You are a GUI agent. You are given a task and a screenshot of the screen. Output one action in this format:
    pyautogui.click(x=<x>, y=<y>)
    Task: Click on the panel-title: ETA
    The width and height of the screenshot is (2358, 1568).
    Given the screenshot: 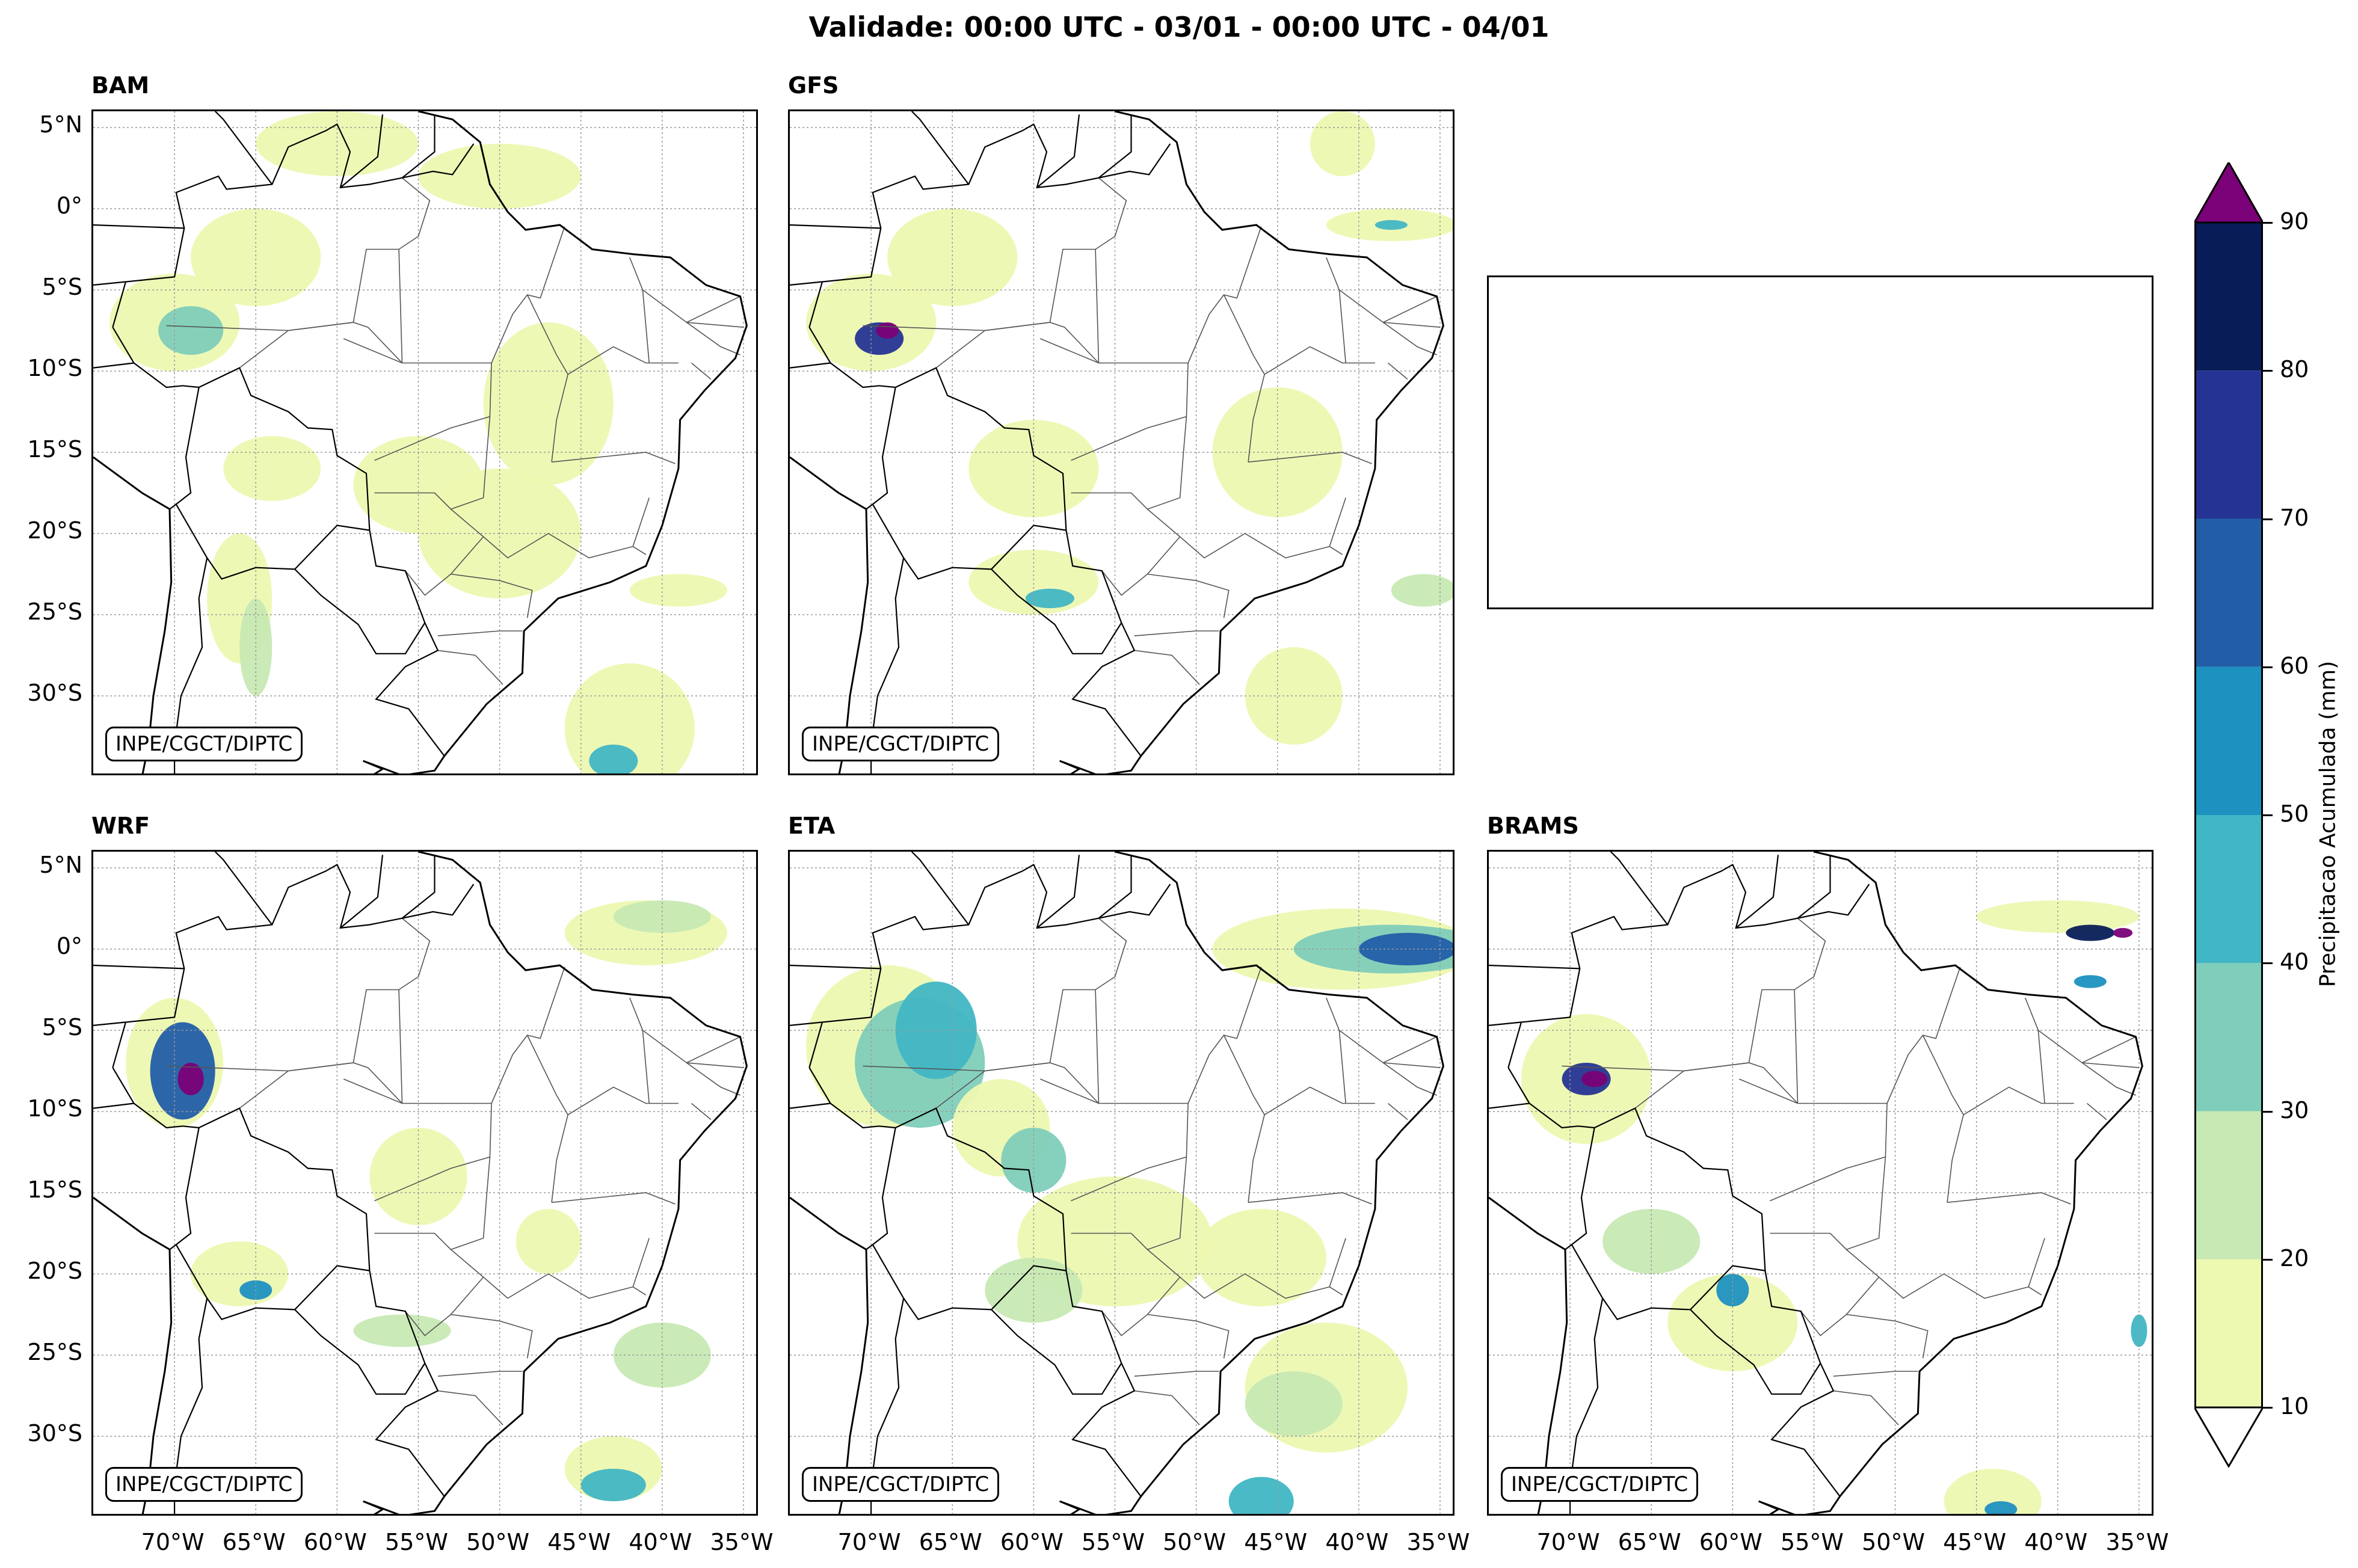 What is the action you would take?
    pyautogui.click(x=812, y=826)
    